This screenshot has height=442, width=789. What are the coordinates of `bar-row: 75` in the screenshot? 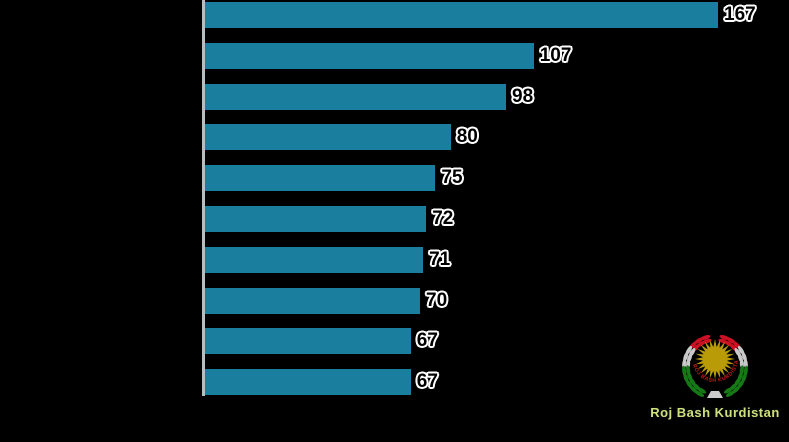 It's located at (334, 178).